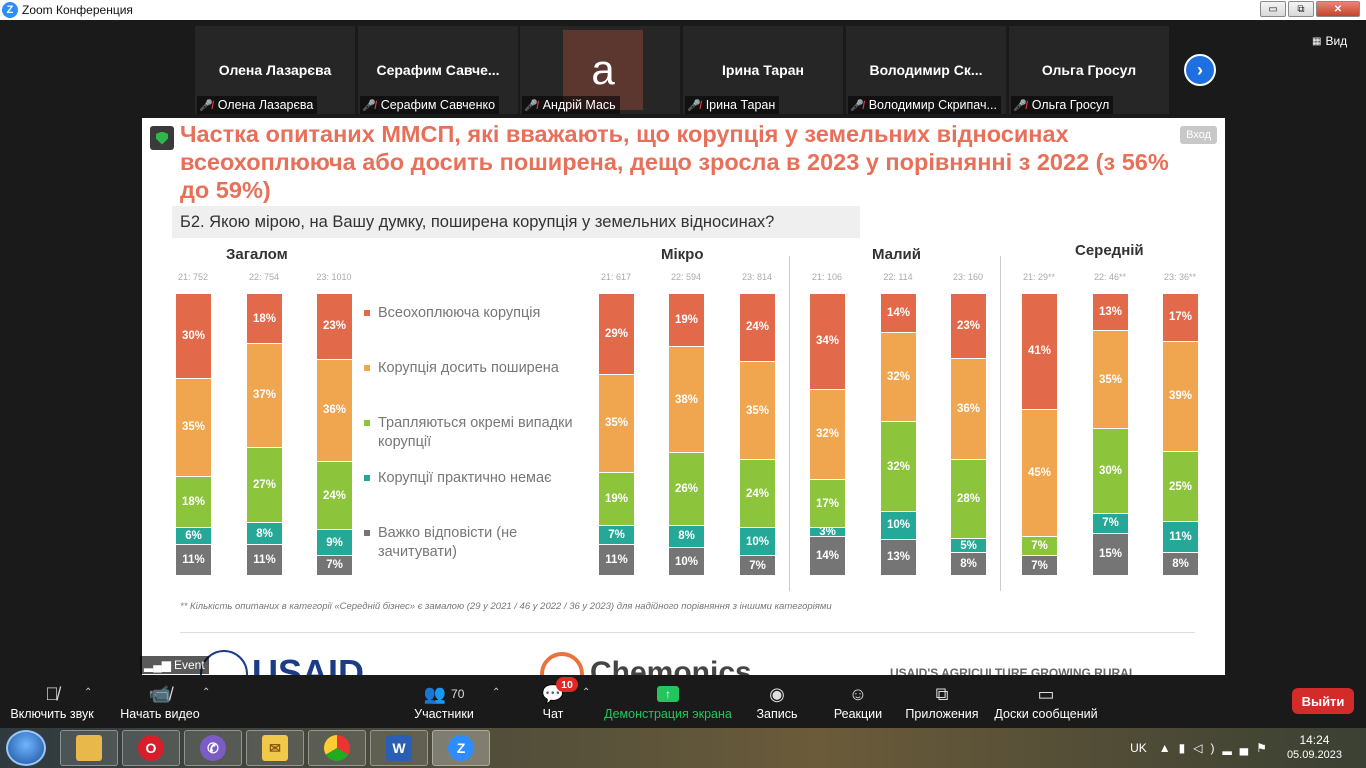 The width and height of the screenshot is (1366, 768). What do you see at coordinates (1301, 9) in the screenshot?
I see `maximize-button: ⧉` at bounding box center [1301, 9].